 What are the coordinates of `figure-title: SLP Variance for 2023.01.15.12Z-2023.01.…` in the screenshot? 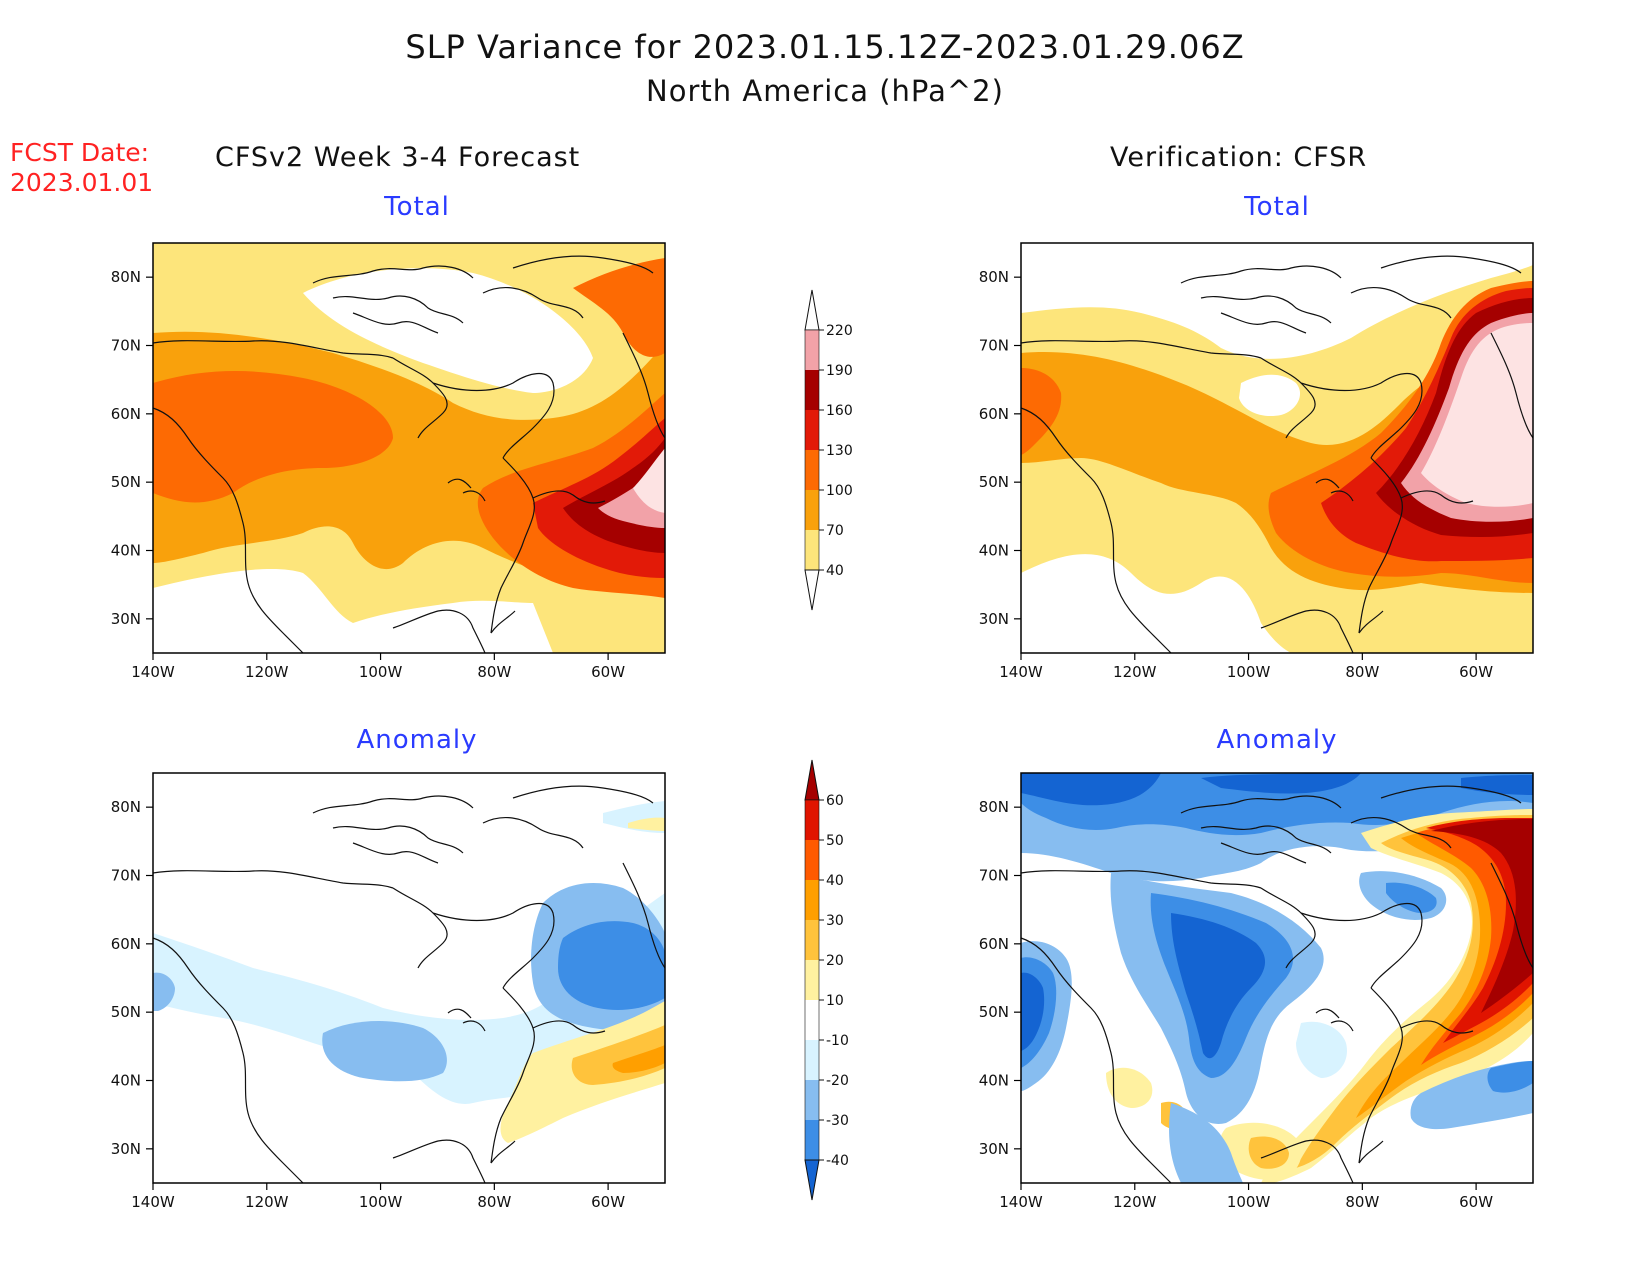 It's located at (825, 47).